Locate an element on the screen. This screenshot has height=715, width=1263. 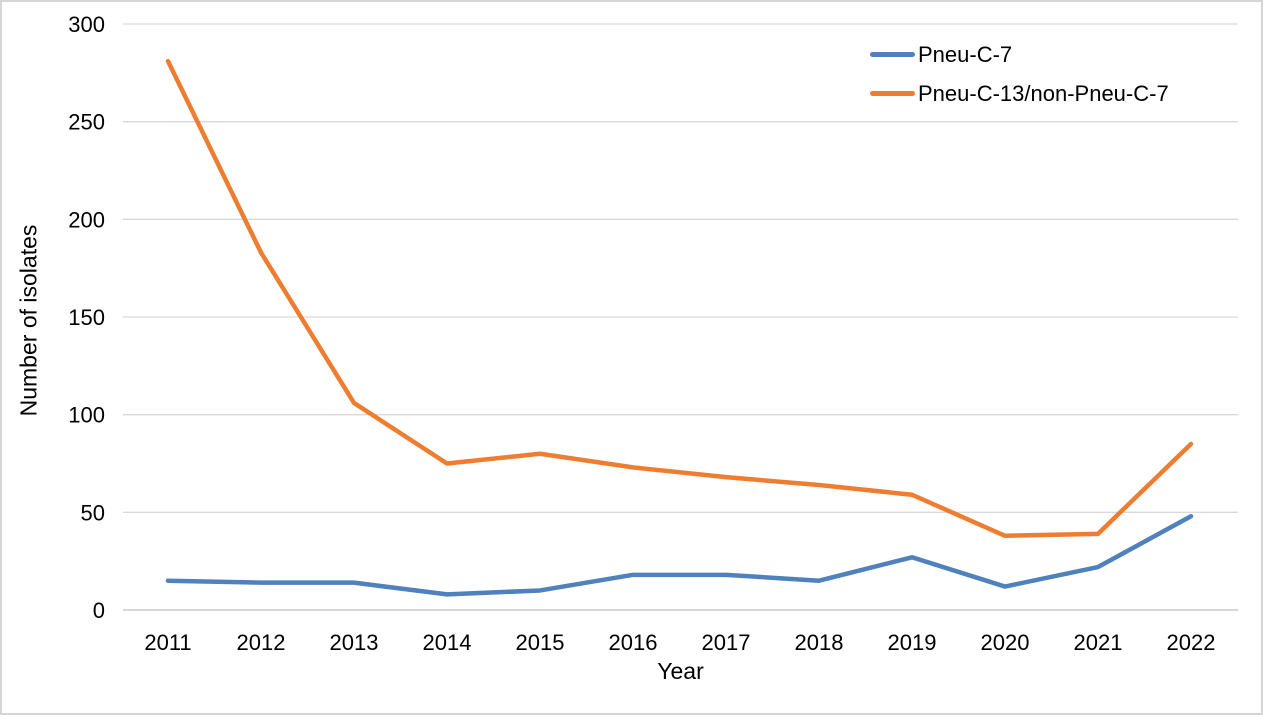
y-tick-label: 100 is located at coordinates (86, 415).